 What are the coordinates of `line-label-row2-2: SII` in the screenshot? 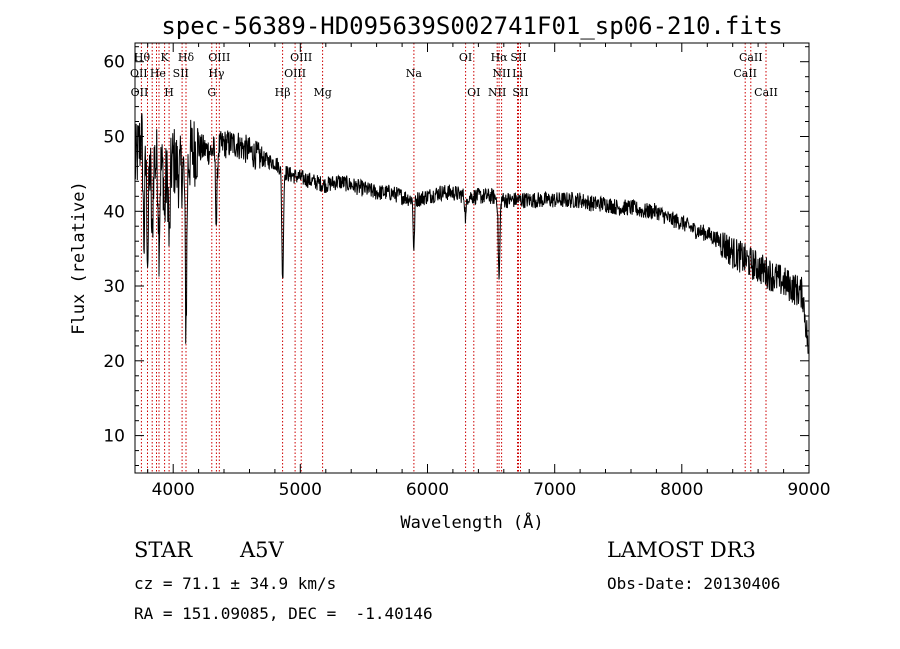 It's located at (181, 73).